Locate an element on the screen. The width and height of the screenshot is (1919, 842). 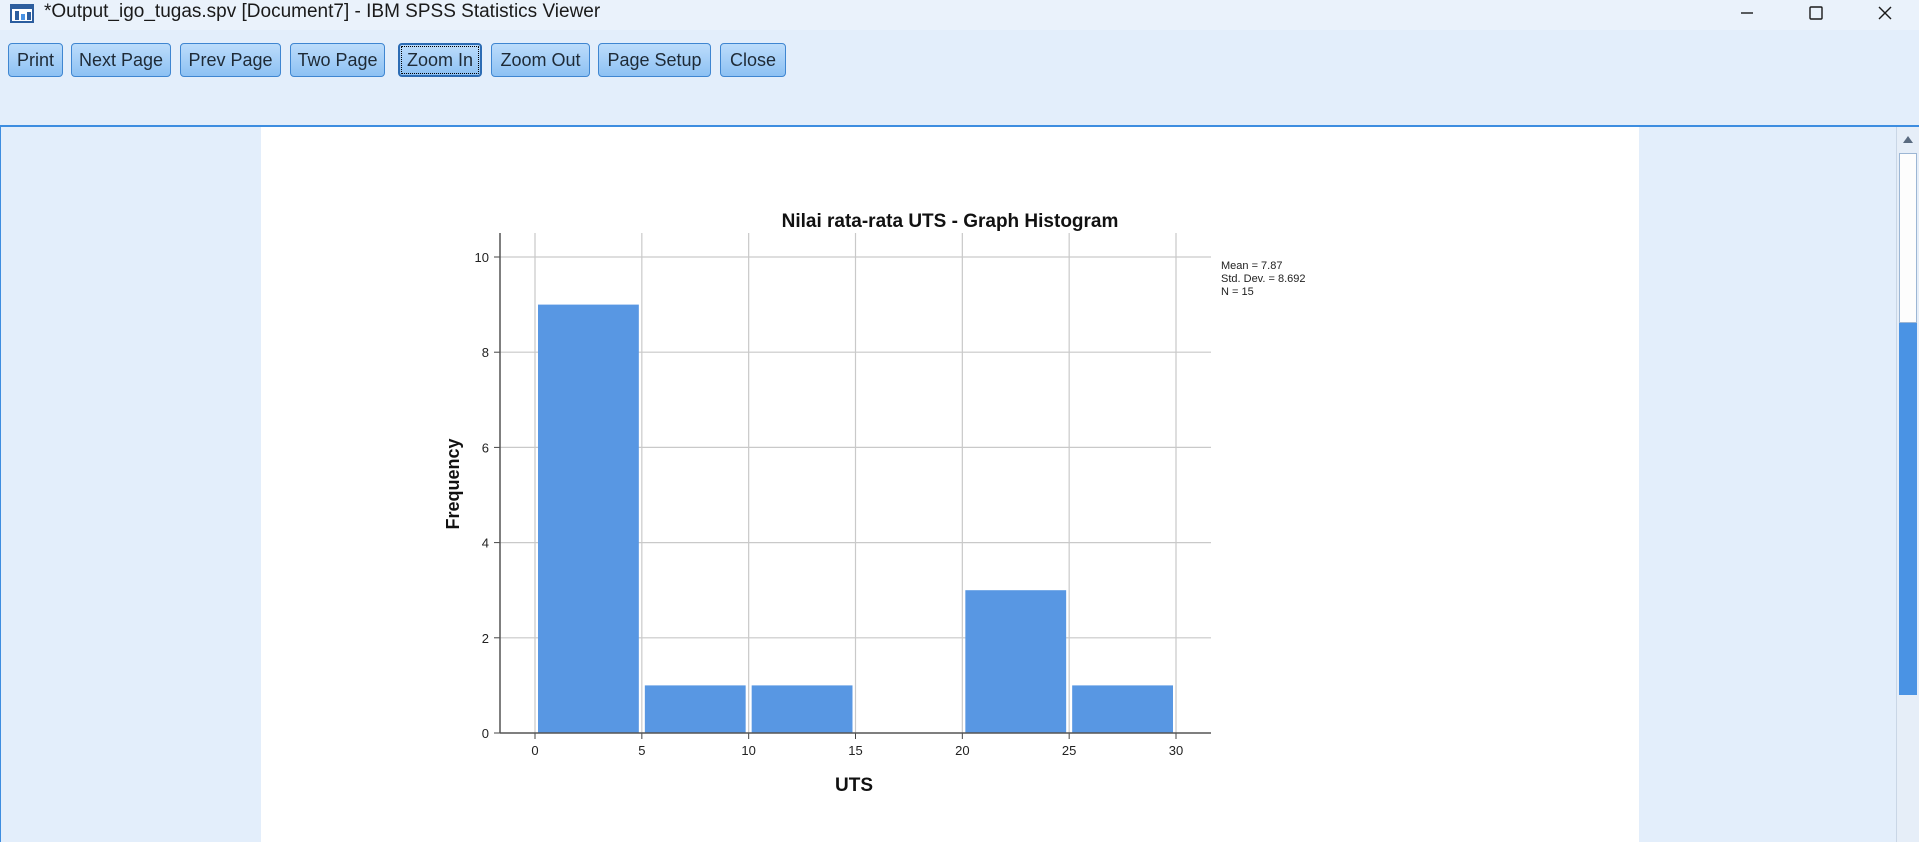
y-tick-label: 2 is located at coordinates (485, 638).